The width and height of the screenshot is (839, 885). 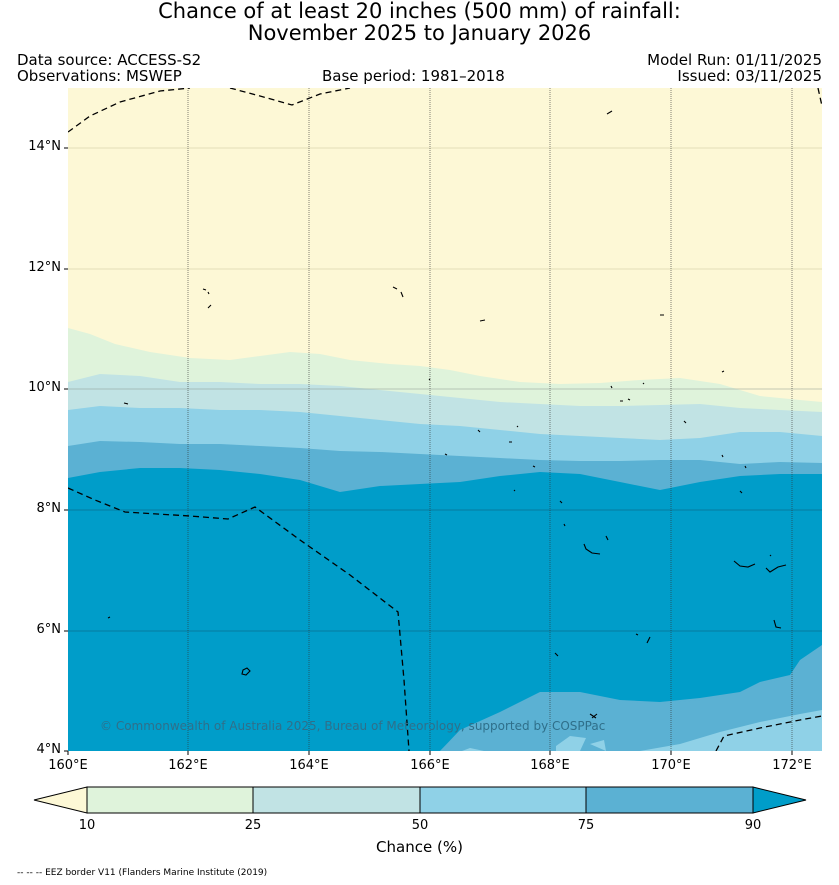 I want to click on colorbar-tick-90: 90, so click(x=753, y=825).